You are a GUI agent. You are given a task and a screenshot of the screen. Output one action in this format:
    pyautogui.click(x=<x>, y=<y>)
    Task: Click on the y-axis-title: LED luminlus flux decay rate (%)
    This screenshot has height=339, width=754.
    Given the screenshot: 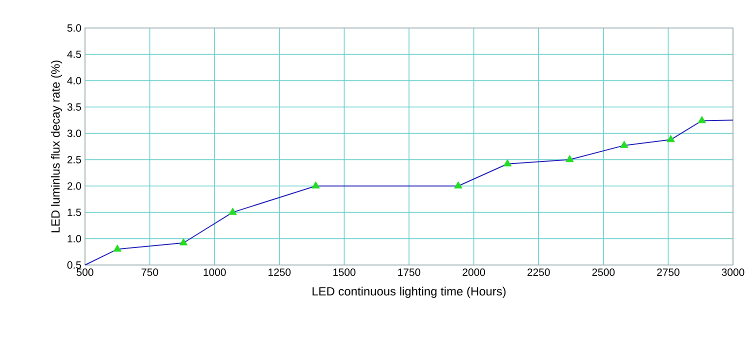 What is the action you would take?
    pyautogui.click(x=56, y=146)
    